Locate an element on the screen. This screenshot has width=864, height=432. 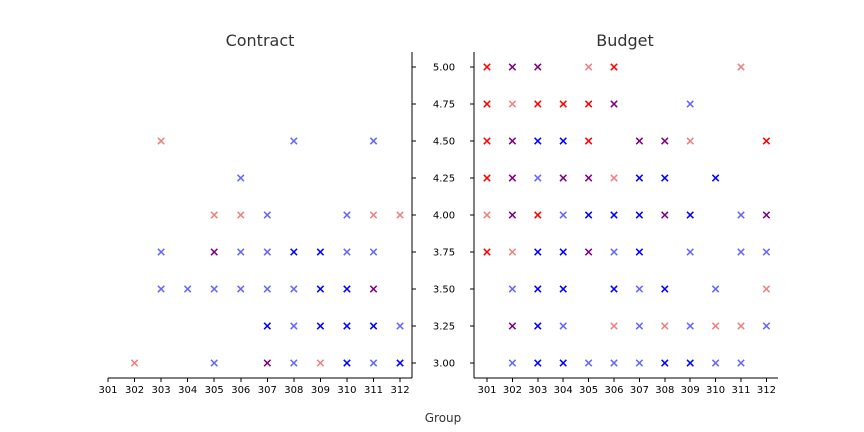
budget-x-tick-label: 301 is located at coordinates (486, 390).